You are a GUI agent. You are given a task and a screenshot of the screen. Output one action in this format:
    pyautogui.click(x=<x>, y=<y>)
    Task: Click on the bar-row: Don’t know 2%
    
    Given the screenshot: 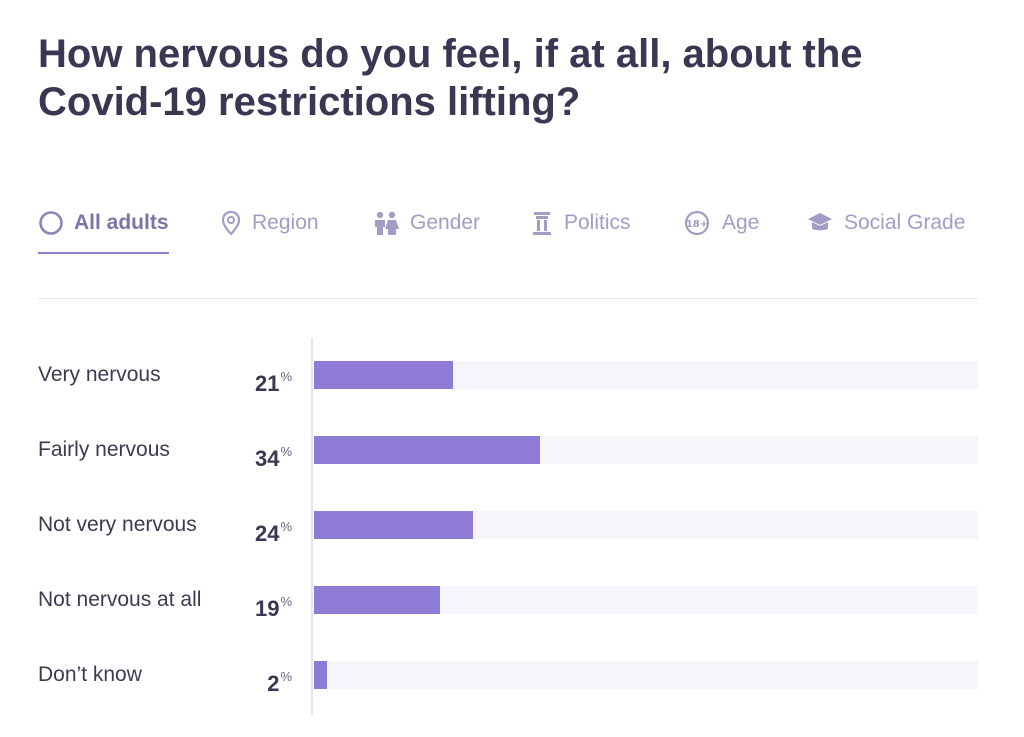 What is the action you would take?
    pyautogui.click(x=512, y=678)
    